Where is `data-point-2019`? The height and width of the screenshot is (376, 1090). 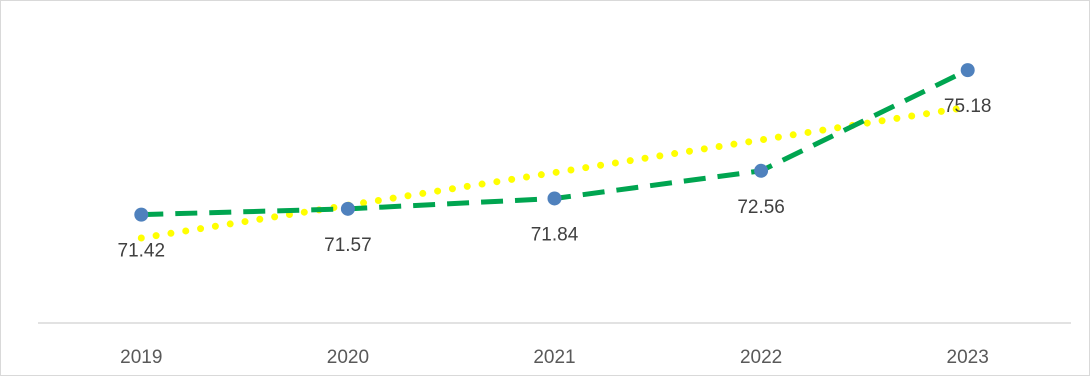 data-point-2019 is located at coordinates (141, 214).